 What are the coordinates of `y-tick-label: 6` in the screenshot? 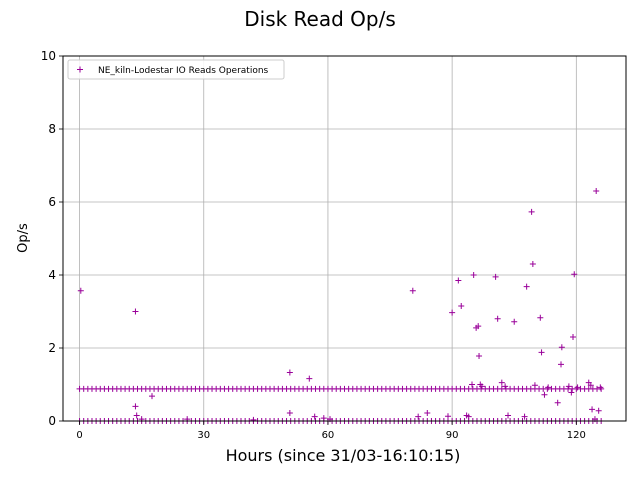 It's located at (52, 202).